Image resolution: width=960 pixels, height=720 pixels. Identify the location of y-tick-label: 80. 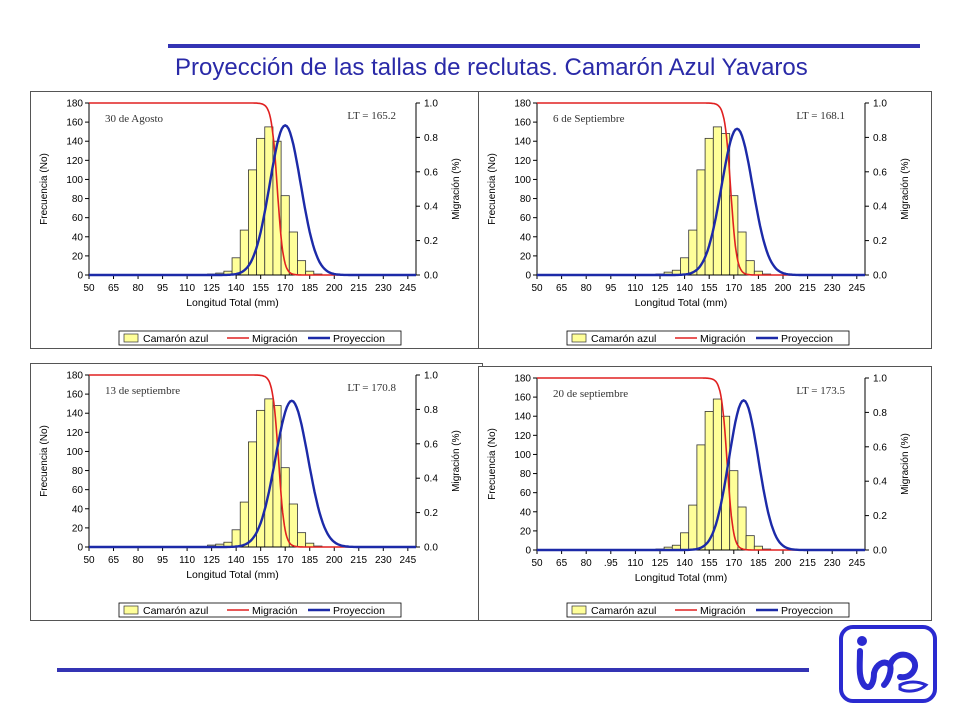
(526, 199).